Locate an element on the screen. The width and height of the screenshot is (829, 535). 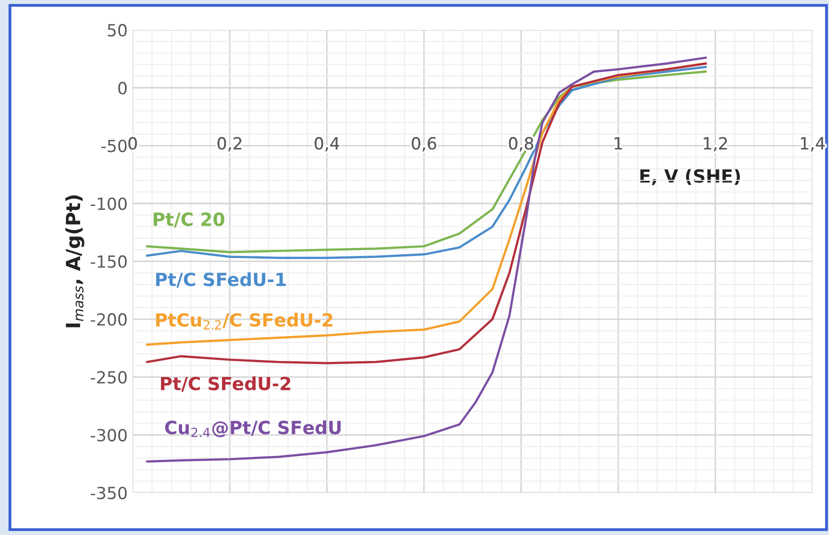
x-tick-label: 0 is located at coordinates (132, 143).